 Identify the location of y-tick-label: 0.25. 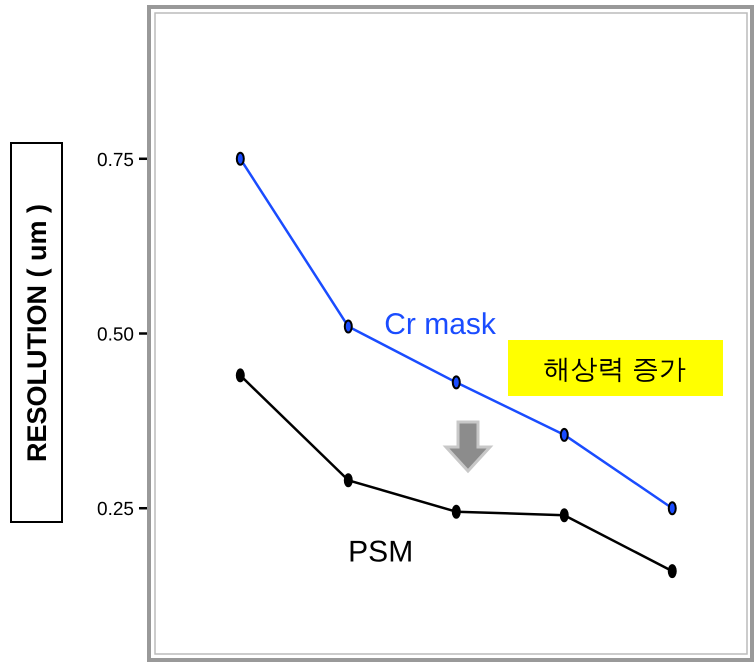
(115, 509).